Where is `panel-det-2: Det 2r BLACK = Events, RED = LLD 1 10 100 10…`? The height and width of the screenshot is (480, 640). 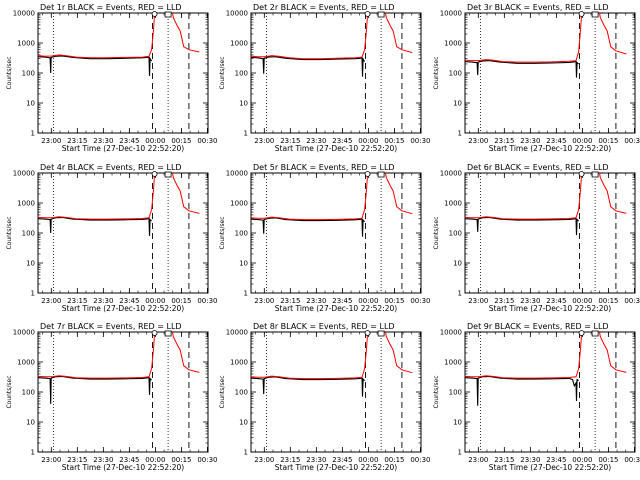
panel-det-2: Det 2r BLACK = Events, RED = LLD 1 10 100 10… is located at coordinates (325, 78).